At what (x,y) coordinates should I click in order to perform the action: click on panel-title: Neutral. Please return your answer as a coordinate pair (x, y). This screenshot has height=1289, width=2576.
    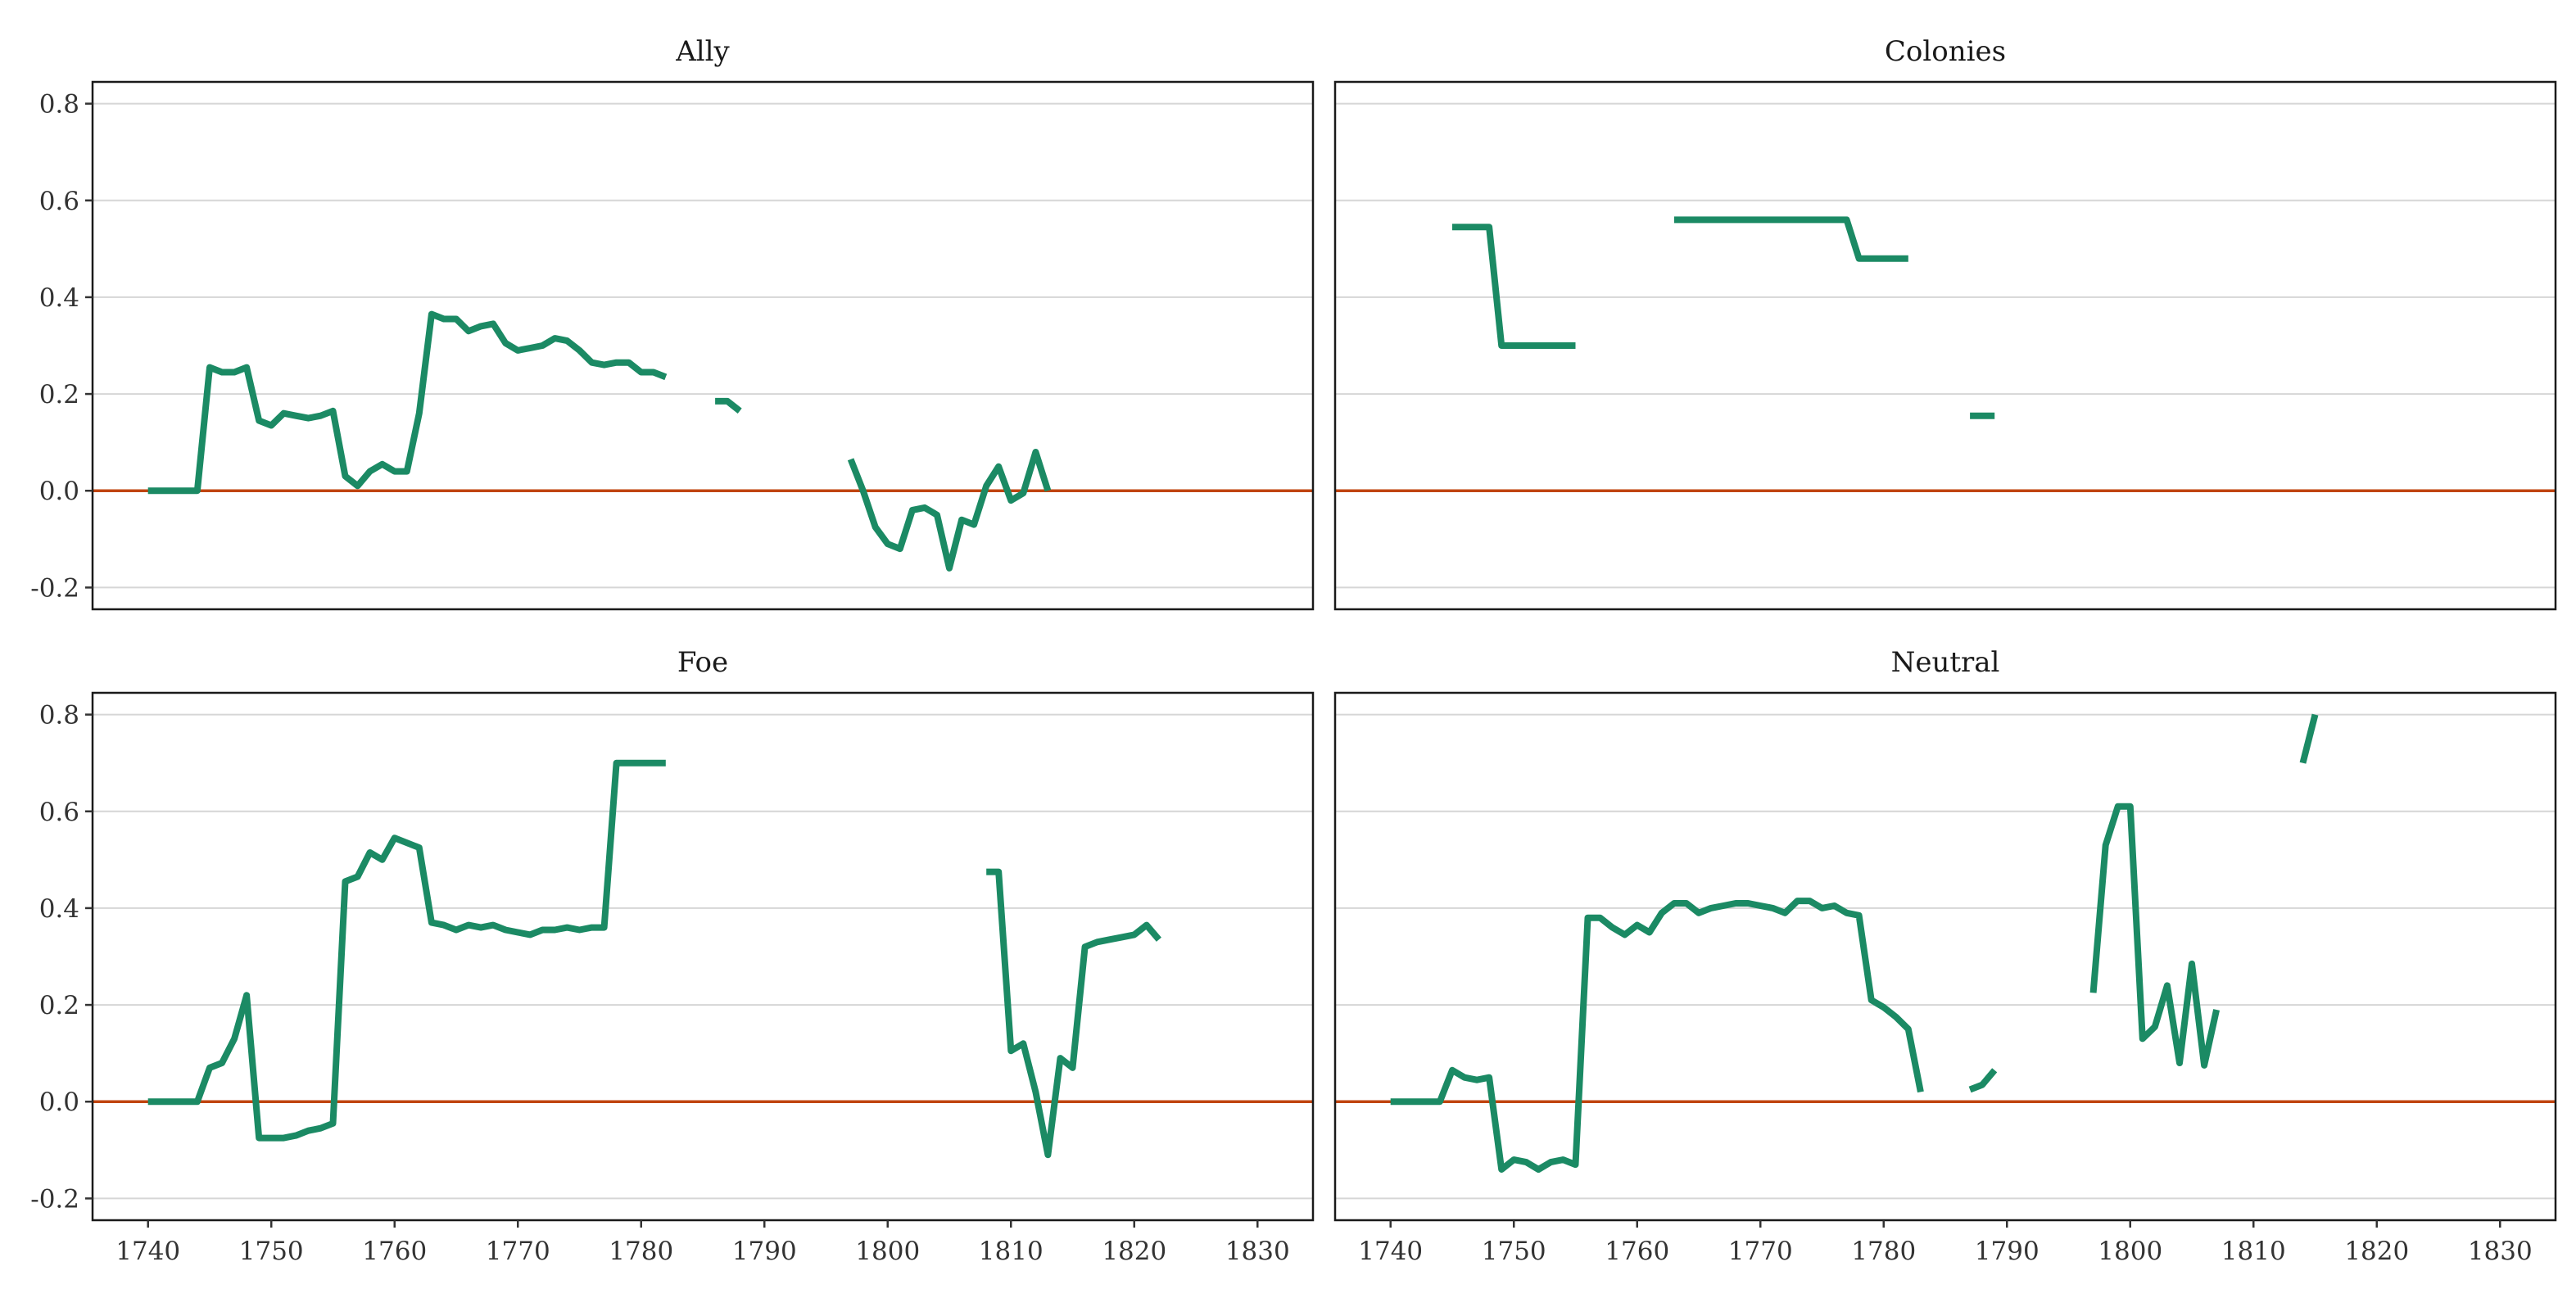
    Looking at the image, I should click on (1945, 662).